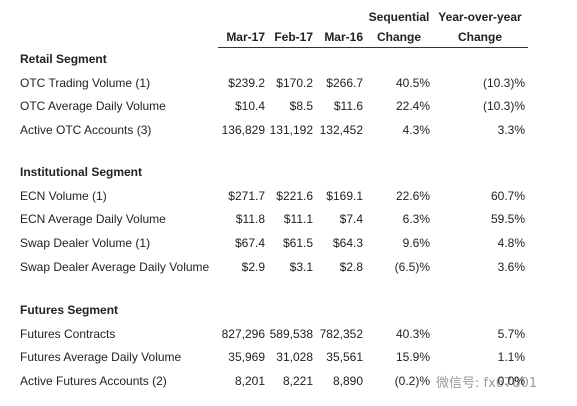 Image resolution: width=577 pixels, height=406 pixels. Describe the element at coordinates (294, 82) in the screenshot. I see `cell: $170.2` at that location.